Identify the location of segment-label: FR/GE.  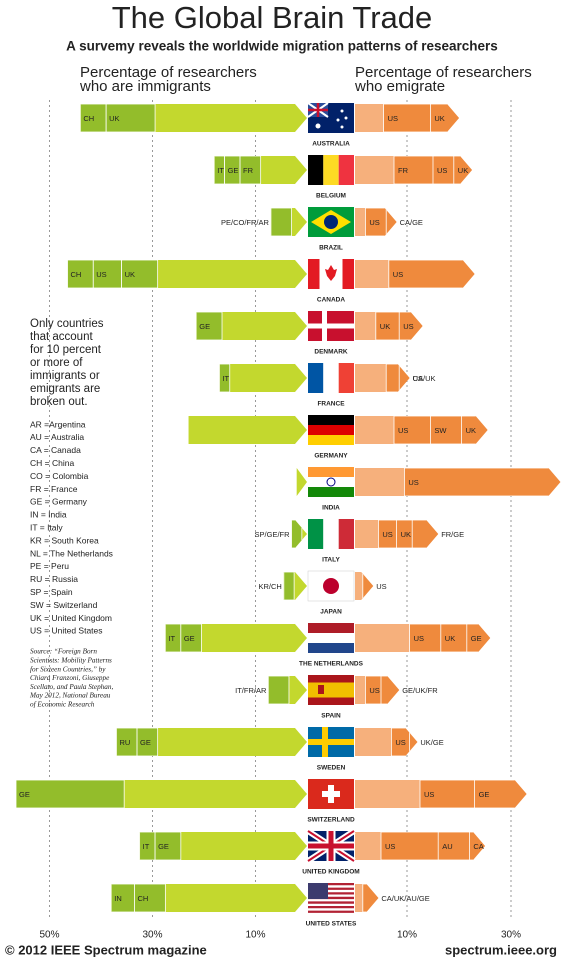
(452, 534).